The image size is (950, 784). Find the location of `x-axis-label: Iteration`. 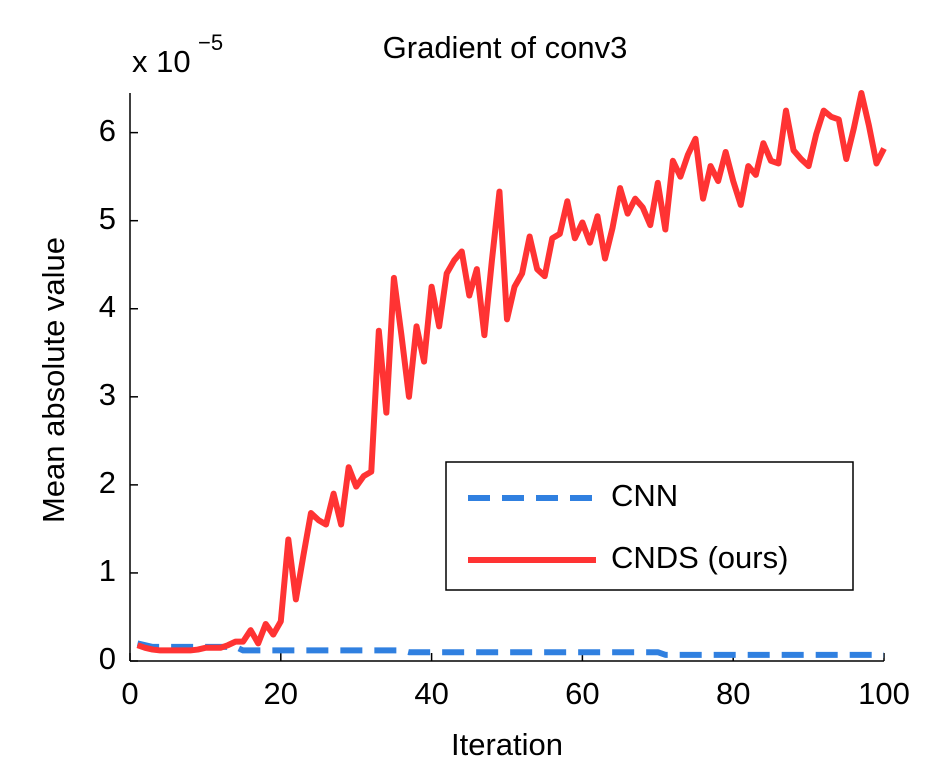

x-axis-label: Iteration is located at coordinates (507, 744).